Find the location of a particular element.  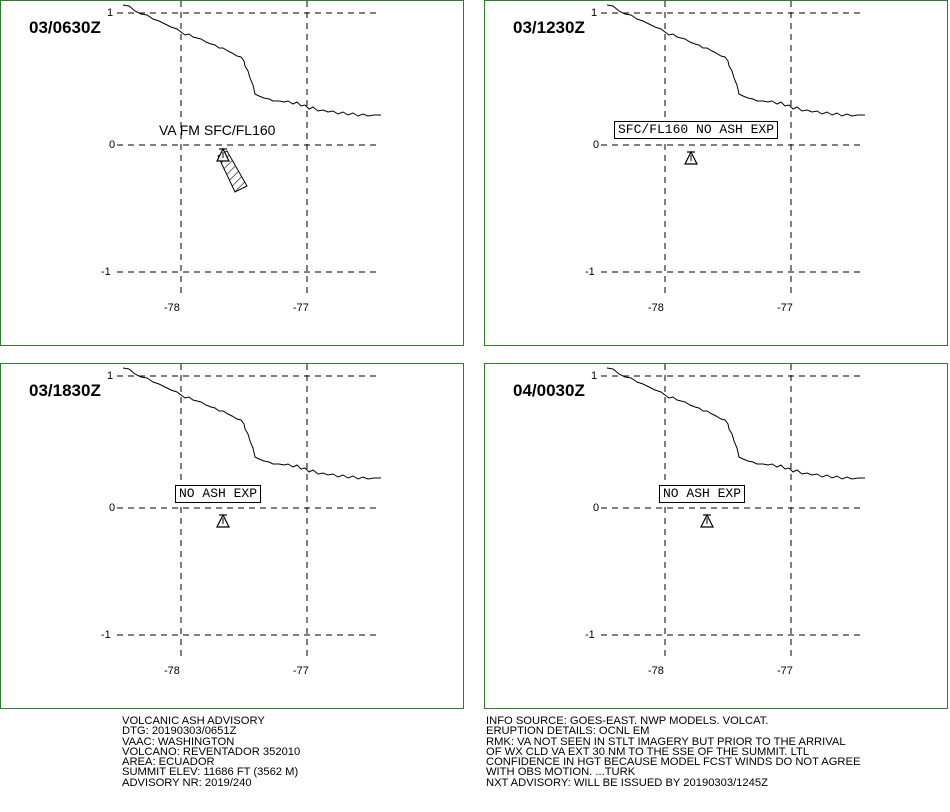

advisory-line: VOLCANO: REVENTADOR 352010 is located at coordinates (211, 751).